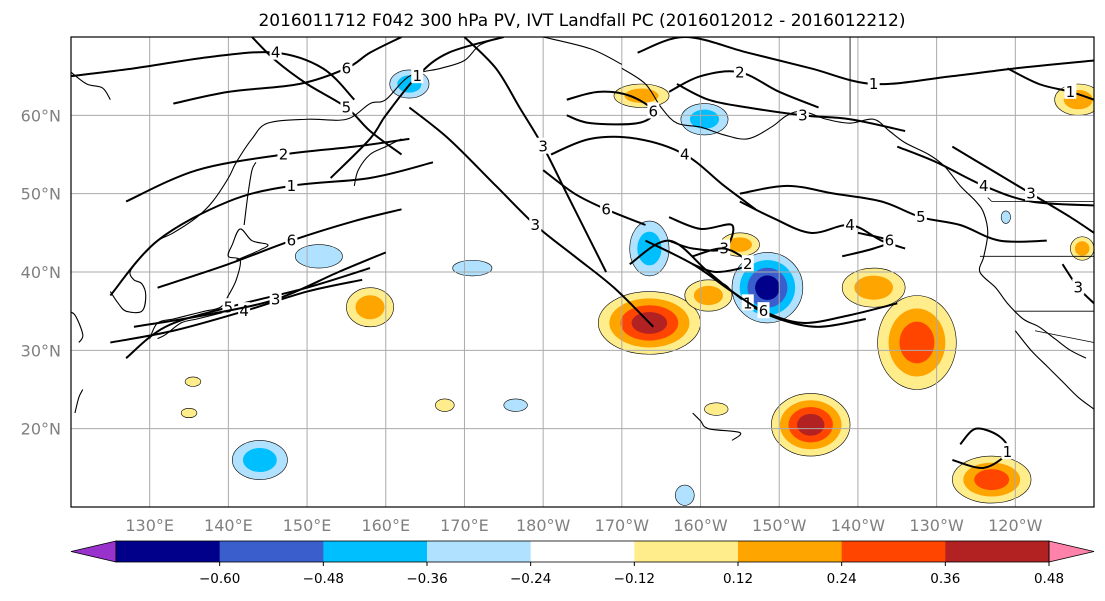 Image resolution: width=1105 pixels, height=601 pixels. Describe the element at coordinates (41, 272) in the screenshot. I see `lat-label: 40°N` at that location.